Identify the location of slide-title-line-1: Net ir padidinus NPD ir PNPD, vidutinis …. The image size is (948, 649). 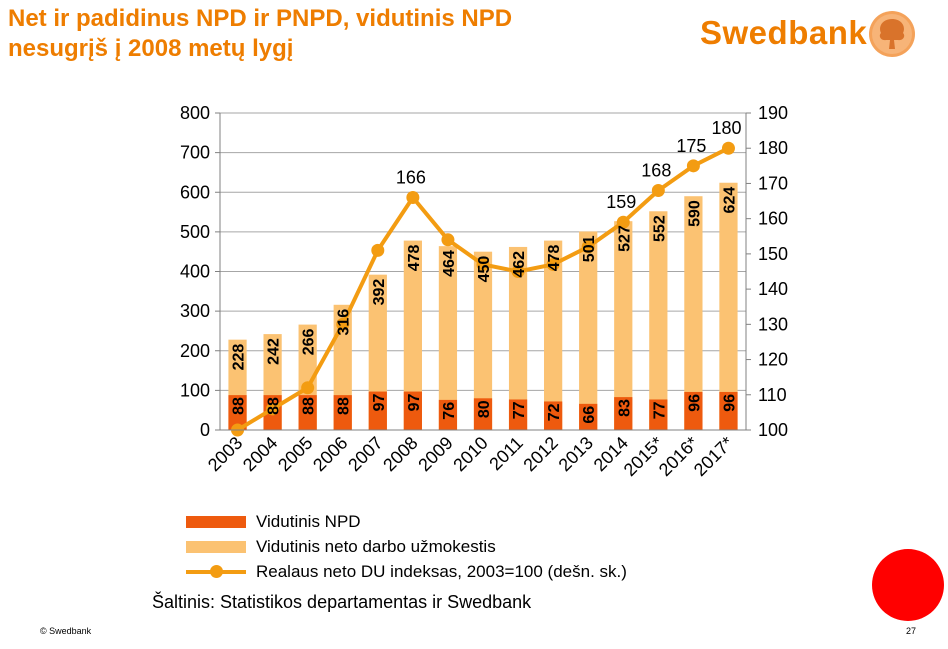
(260, 18).